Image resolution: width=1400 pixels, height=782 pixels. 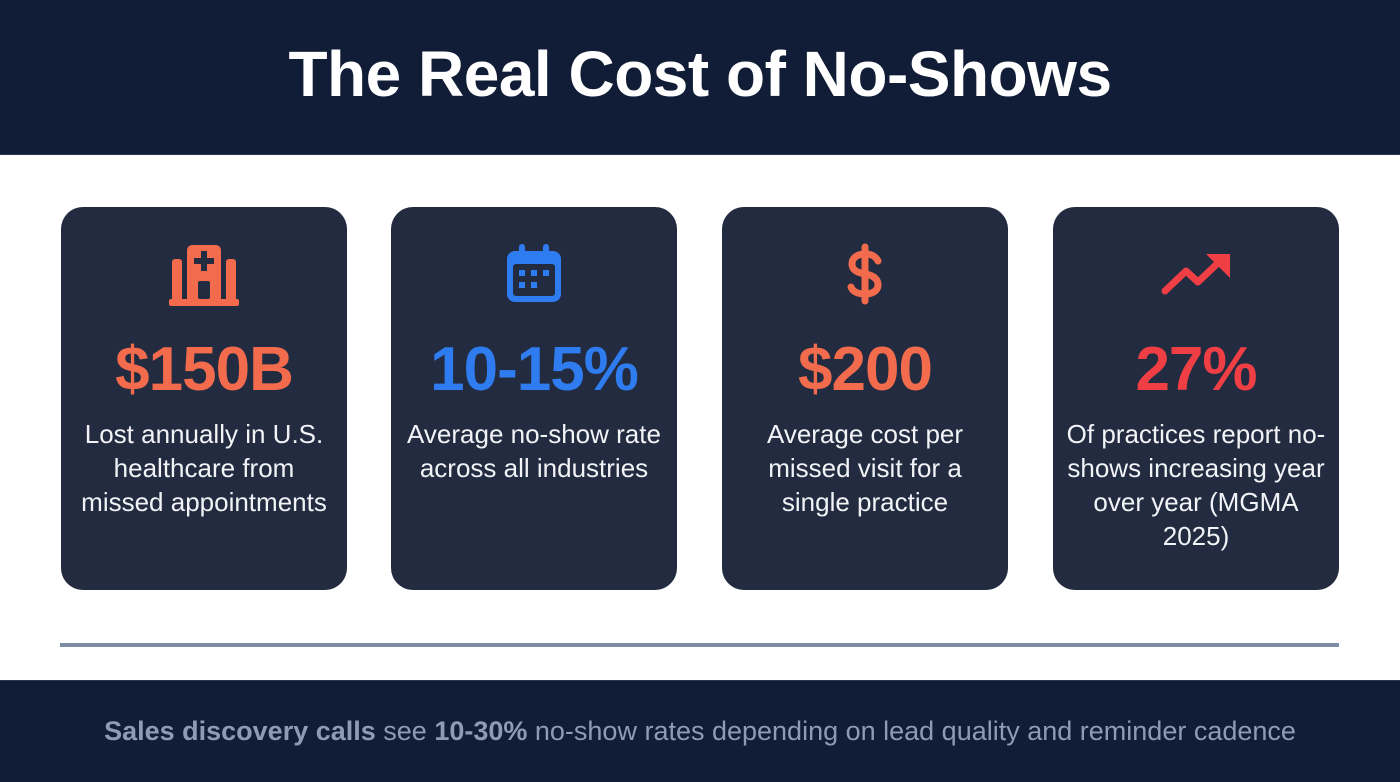 What do you see at coordinates (481, 731) in the screenshot?
I see `footer-highlight-rate: 10-30%` at bounding box center [481, 731].